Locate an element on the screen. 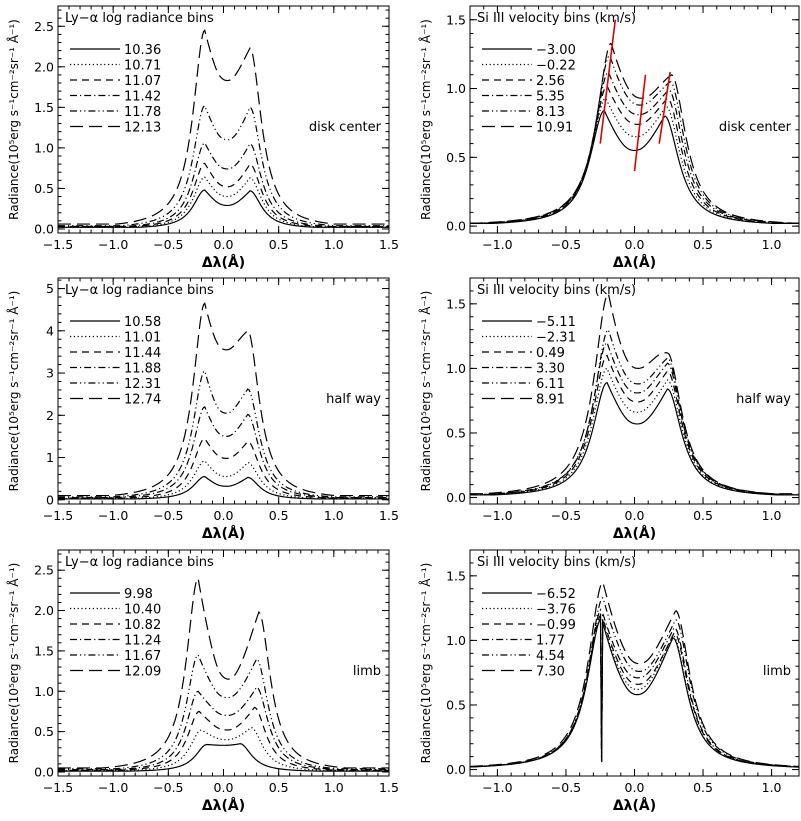  legend-label: 8.13 is located at coordinates (550, 112).